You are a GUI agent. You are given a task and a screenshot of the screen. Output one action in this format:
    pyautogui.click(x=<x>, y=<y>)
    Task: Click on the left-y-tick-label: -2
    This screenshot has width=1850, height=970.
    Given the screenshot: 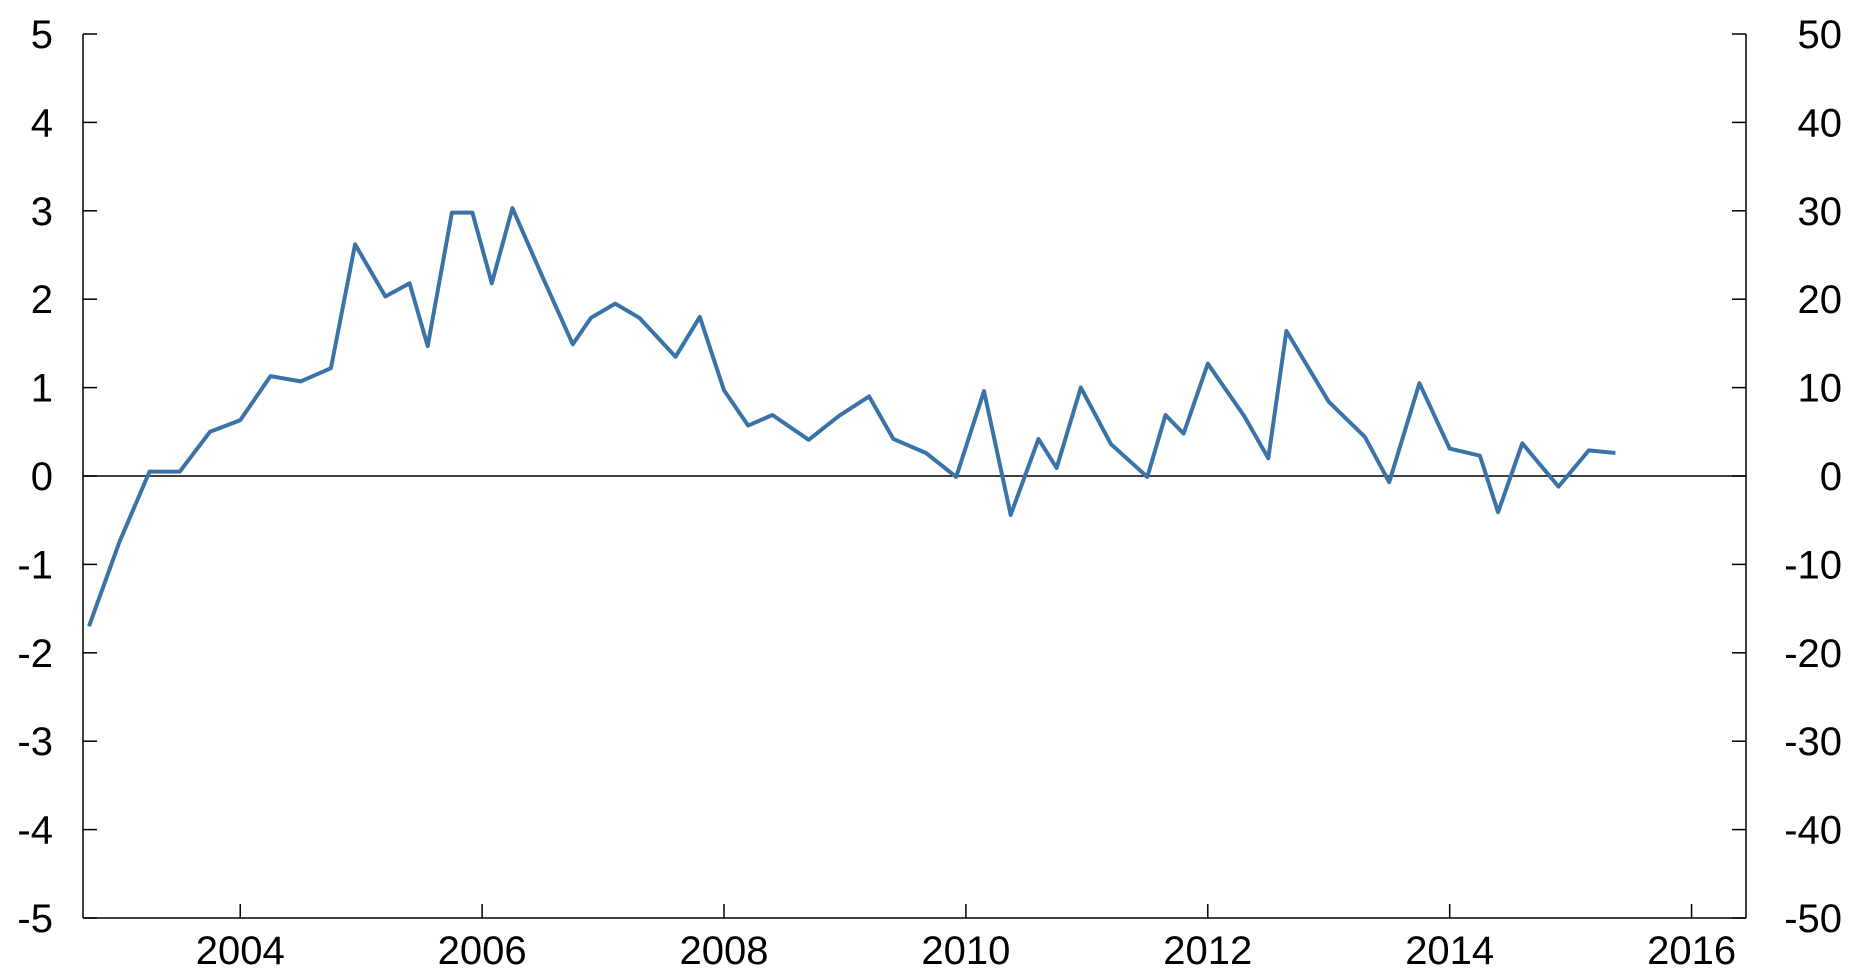 What is the action you would take?
    pyautogui.click(x=35, y=654)
    